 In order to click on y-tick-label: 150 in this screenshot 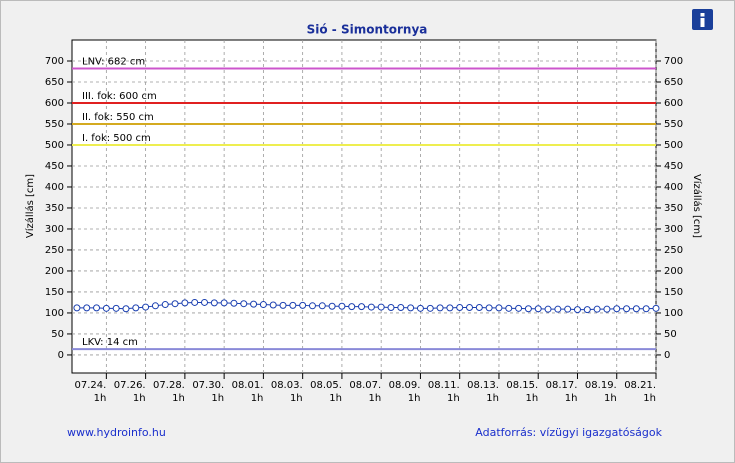, I will do `click(54, 292)`.